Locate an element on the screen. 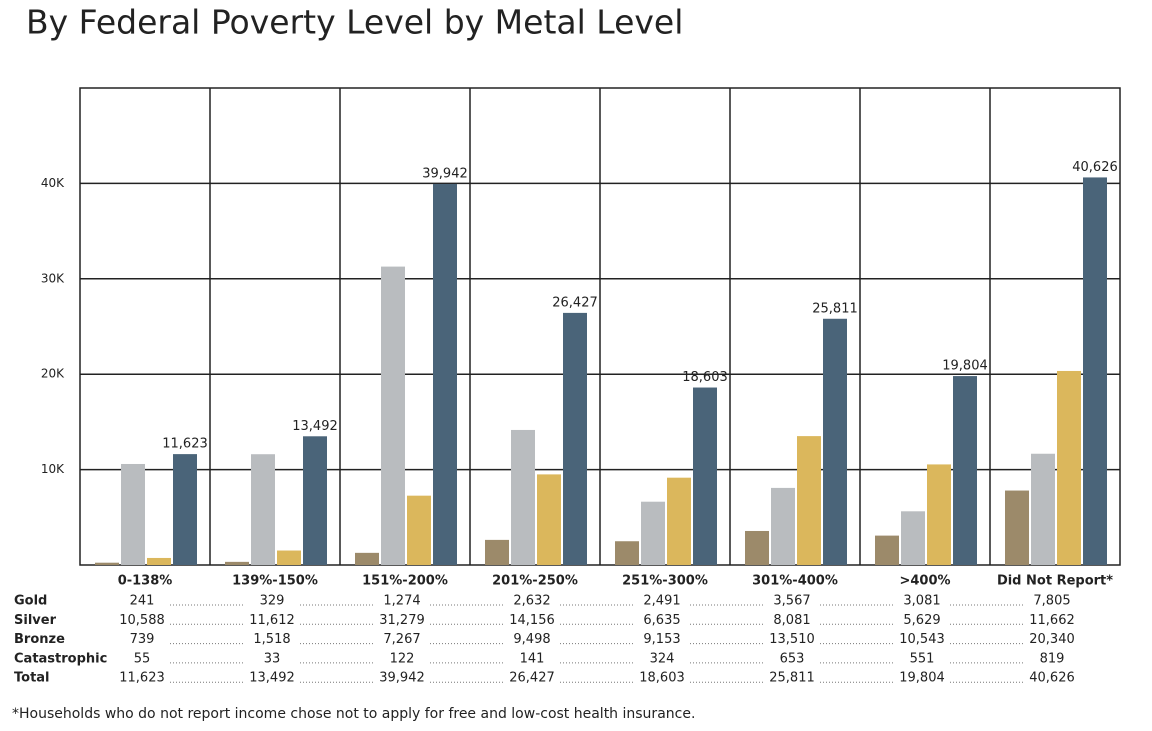  x-tick-label: 151%-200% is located at coordinates (405, 581).